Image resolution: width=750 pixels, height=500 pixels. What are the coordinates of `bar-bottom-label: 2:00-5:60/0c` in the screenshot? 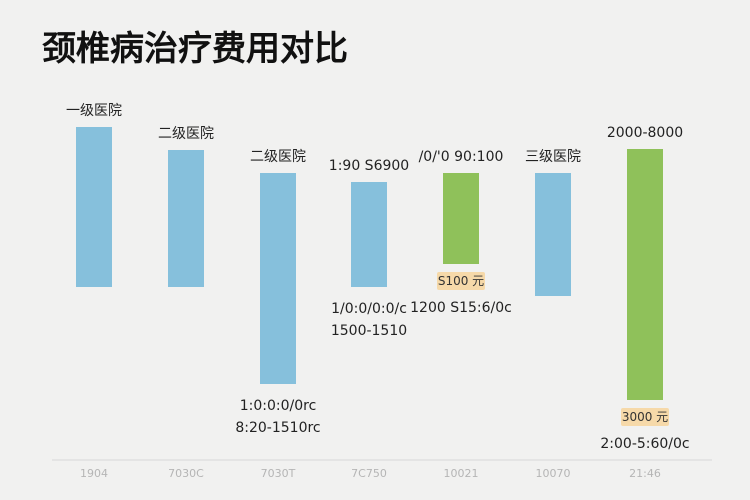 It's located at (644, 444).